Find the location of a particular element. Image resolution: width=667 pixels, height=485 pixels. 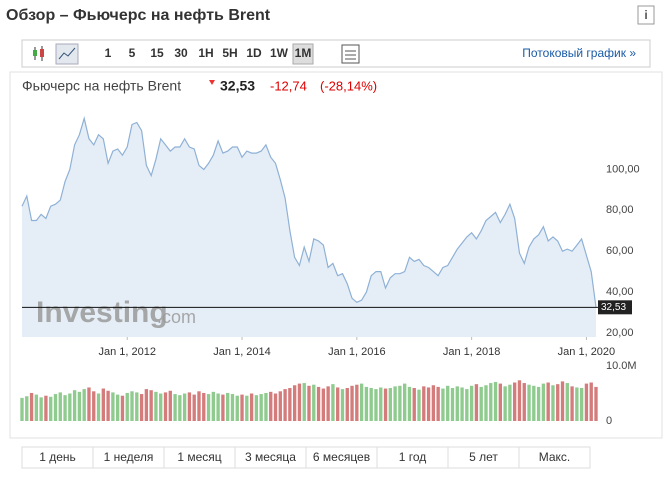

interval-button: 5H is located at coordinates (229, 53).